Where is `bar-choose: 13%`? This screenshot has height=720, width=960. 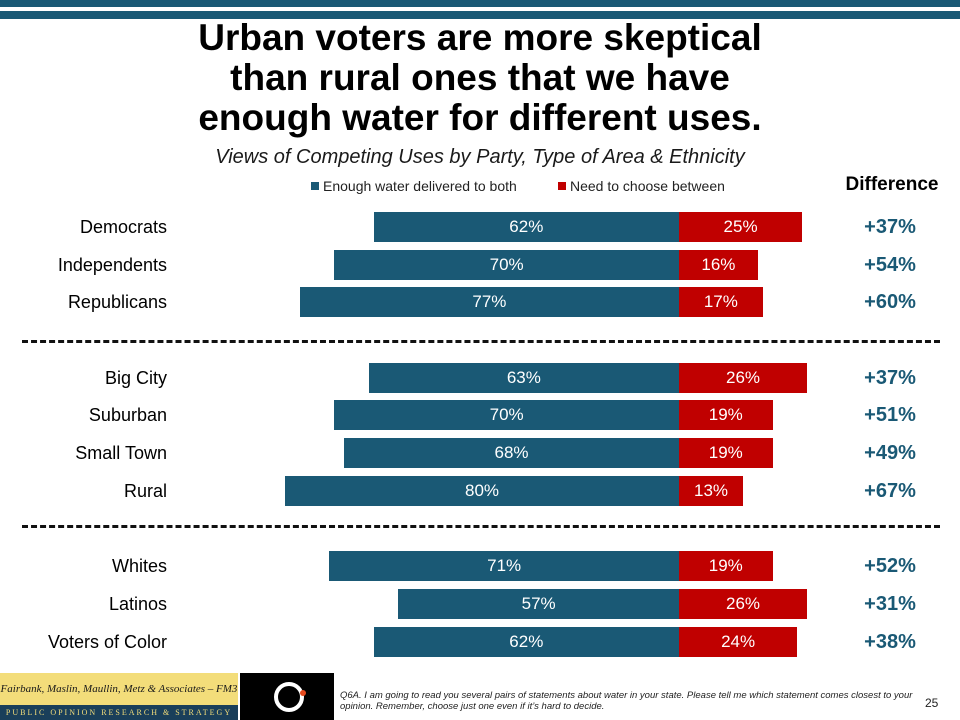 bar-choose: 13% is located at coordinates (711, 491).